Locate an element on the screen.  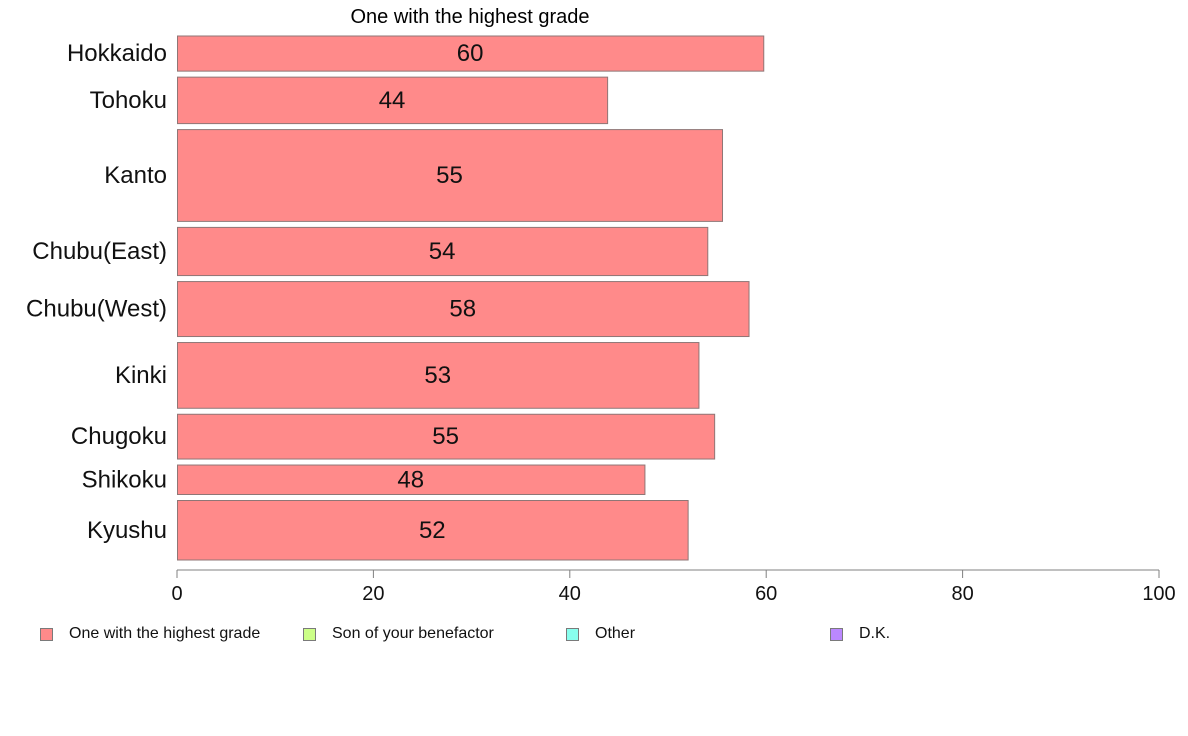
legend-swatch-son-of-benefactor is located at coordinates (309, 634).